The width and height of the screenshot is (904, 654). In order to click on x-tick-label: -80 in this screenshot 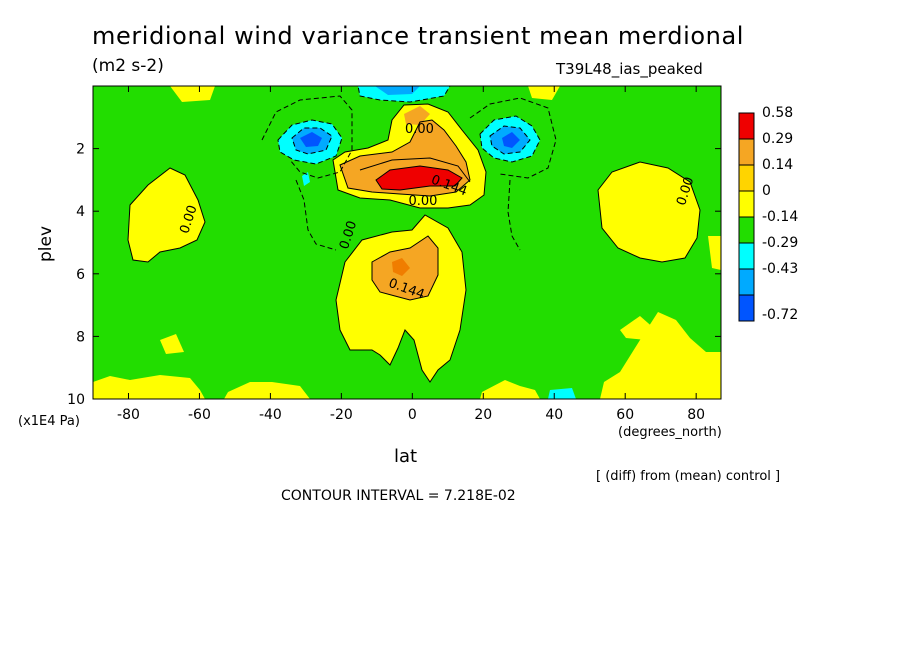, I will do `click(128, 415)`.